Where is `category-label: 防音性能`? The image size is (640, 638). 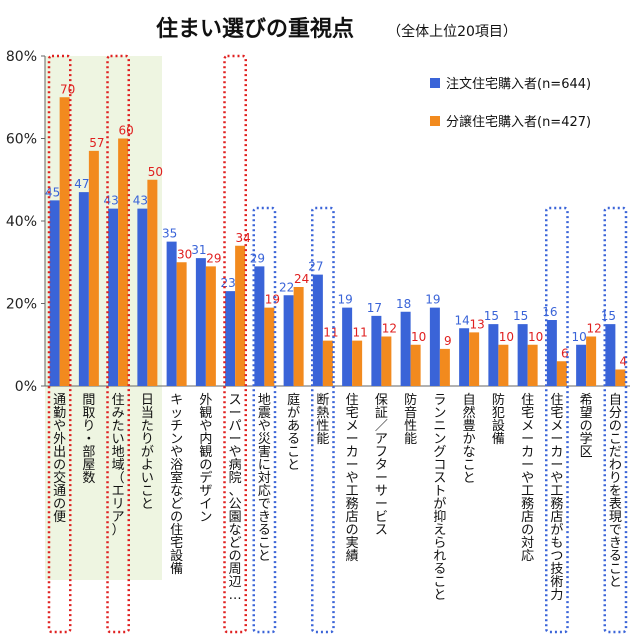 category-label: 防音性能 is located at coordinates (410, 419).